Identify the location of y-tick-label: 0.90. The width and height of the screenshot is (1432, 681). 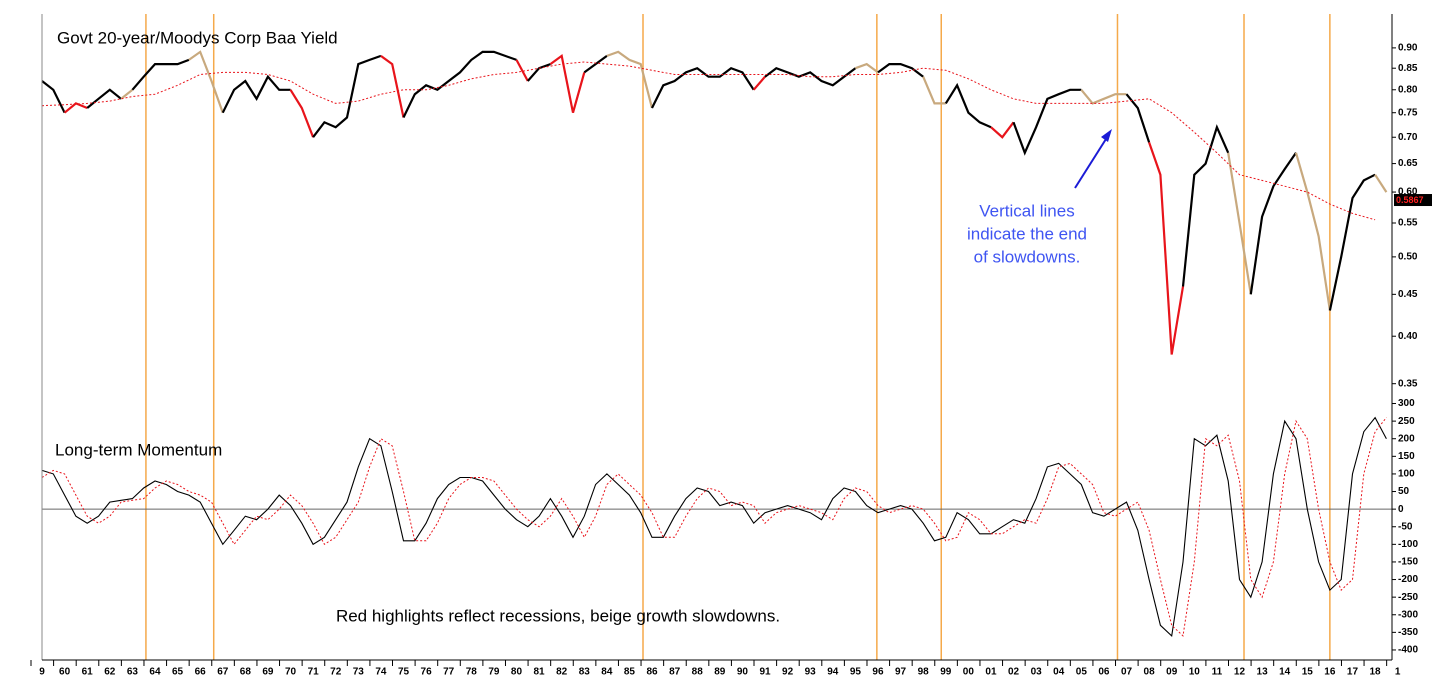
(1408, 48).